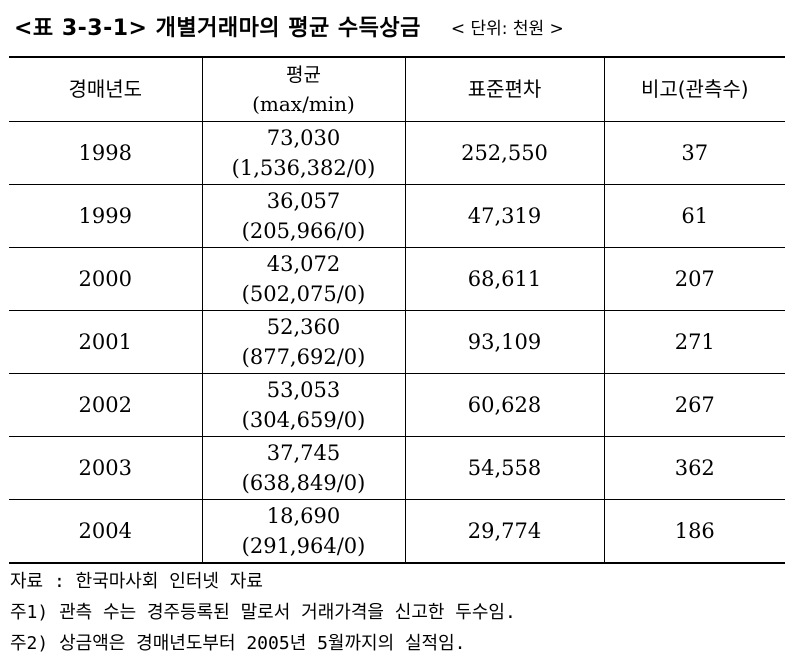 This screenshot has width=800, height=662. I want to click on table-caption: <표 3-3-1> 개별거래마의 평균 수득상금 < 단위: 천원 >, so click(404, 26).